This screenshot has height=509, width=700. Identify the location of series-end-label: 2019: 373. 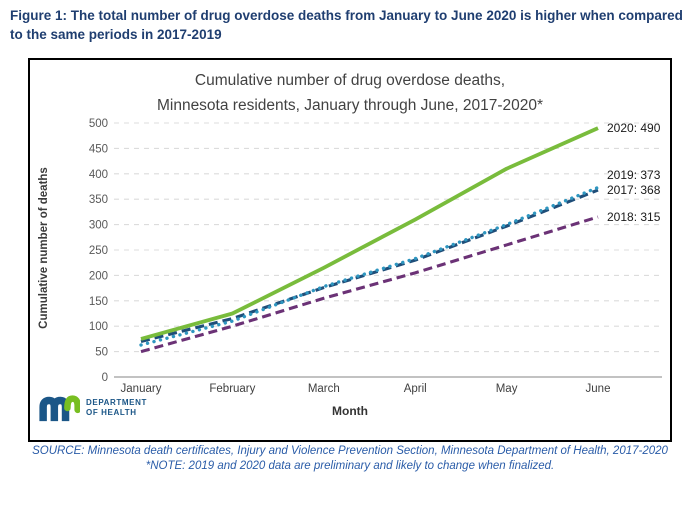
(634, 175).